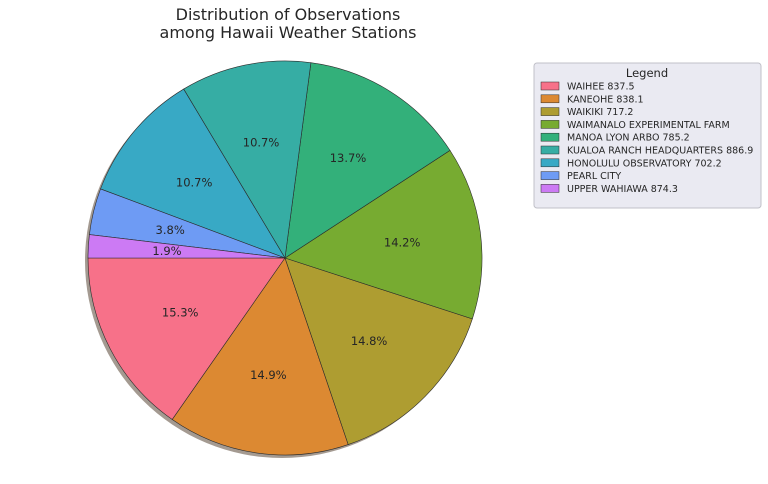  Describe the element at coordinates (660, 151) in the screenshot. I see `legend-label: KUALOA RANCH HEADQUARTERS 886.9` at that location.